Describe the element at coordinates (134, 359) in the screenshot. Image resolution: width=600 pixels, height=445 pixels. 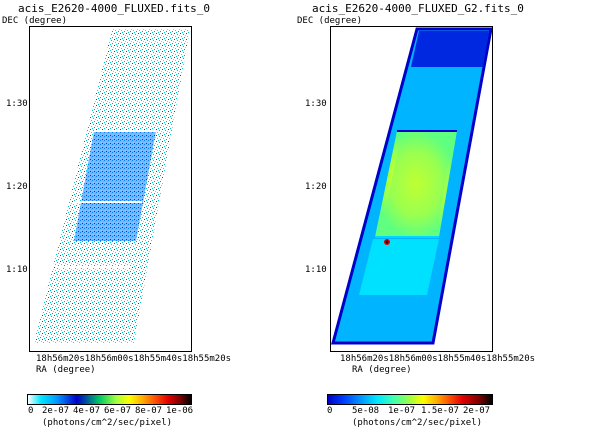
I see `left-ra-ticks: 18h56m20s18h56m00s18h55m40s18h55m20s` at that location.